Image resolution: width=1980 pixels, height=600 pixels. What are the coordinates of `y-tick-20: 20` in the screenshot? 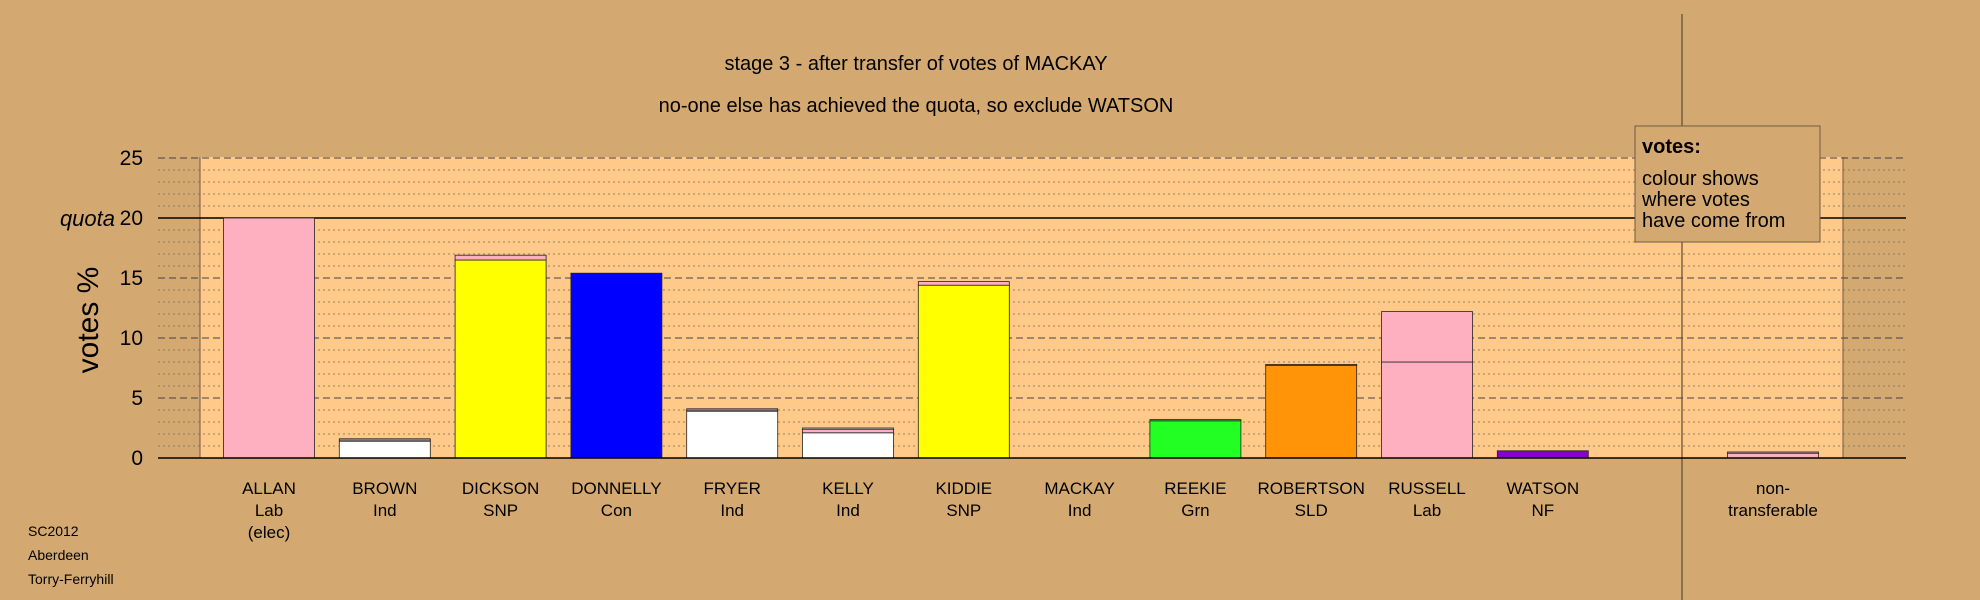 It's located at (131, 218).